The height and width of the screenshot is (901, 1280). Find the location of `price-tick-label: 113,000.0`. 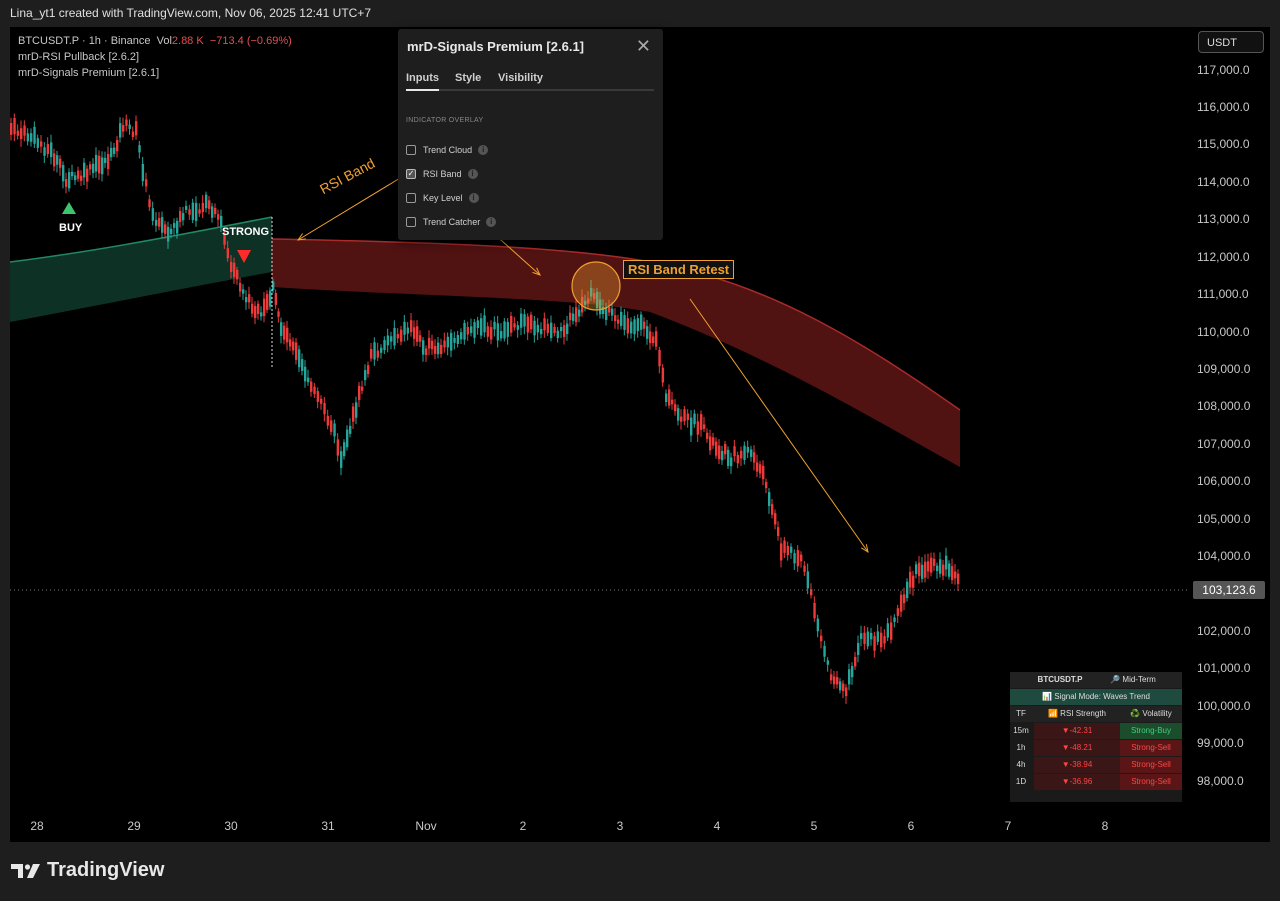

price-tick-label: 113,000.0 is located at coordinates (1223, 219).